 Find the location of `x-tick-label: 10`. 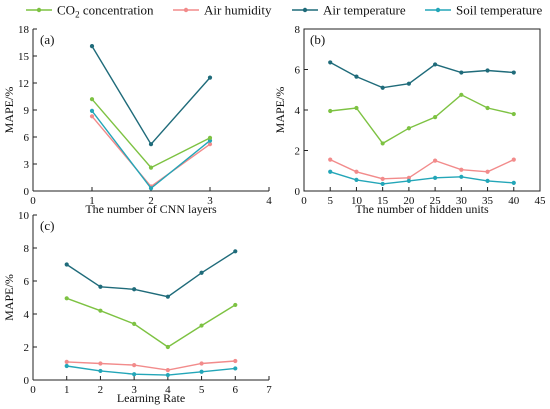

x-tick-label: 10 is located at coordinates (357, 201).